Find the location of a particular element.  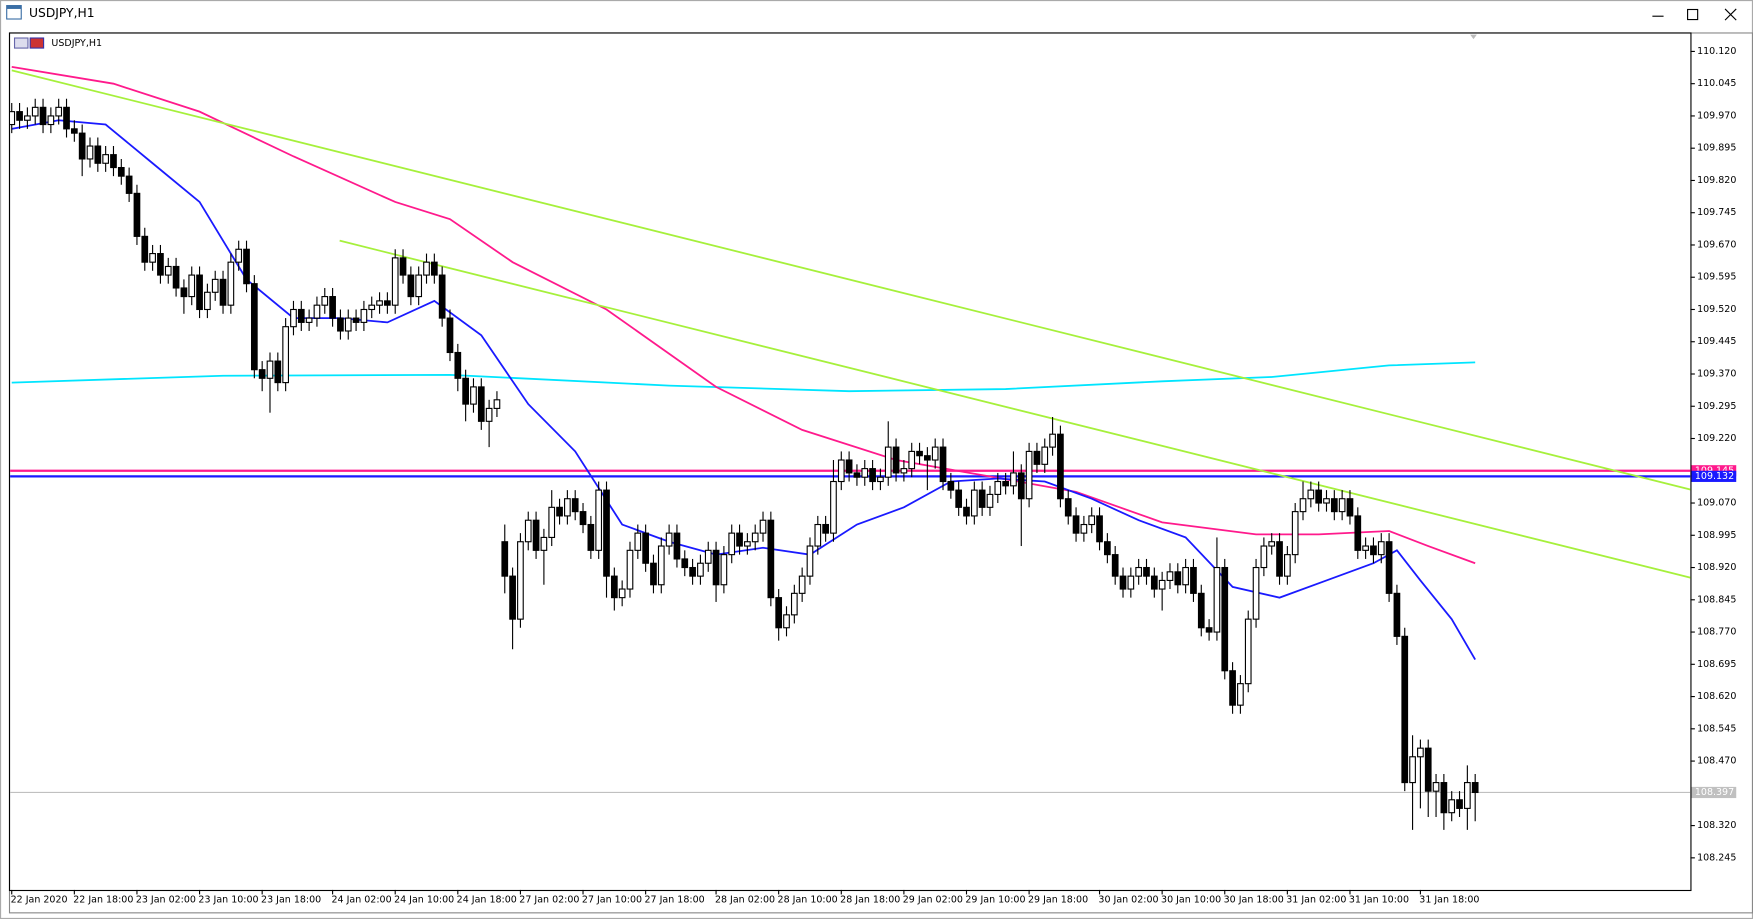

price-label-box is located at coordinates (1714, 471).